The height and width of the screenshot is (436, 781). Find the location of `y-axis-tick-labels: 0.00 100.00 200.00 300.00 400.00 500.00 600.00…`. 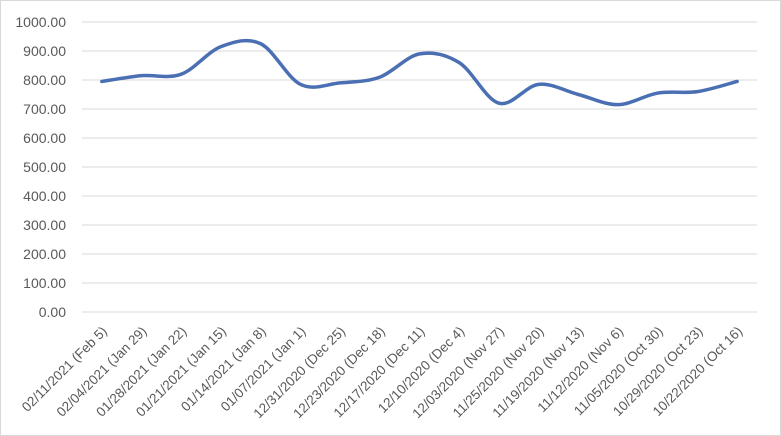

y-axis-tick-labels: 0.00 100.00 200.00 300.00 400.00 500.00 600.00… is located at coordinates (40, 167).